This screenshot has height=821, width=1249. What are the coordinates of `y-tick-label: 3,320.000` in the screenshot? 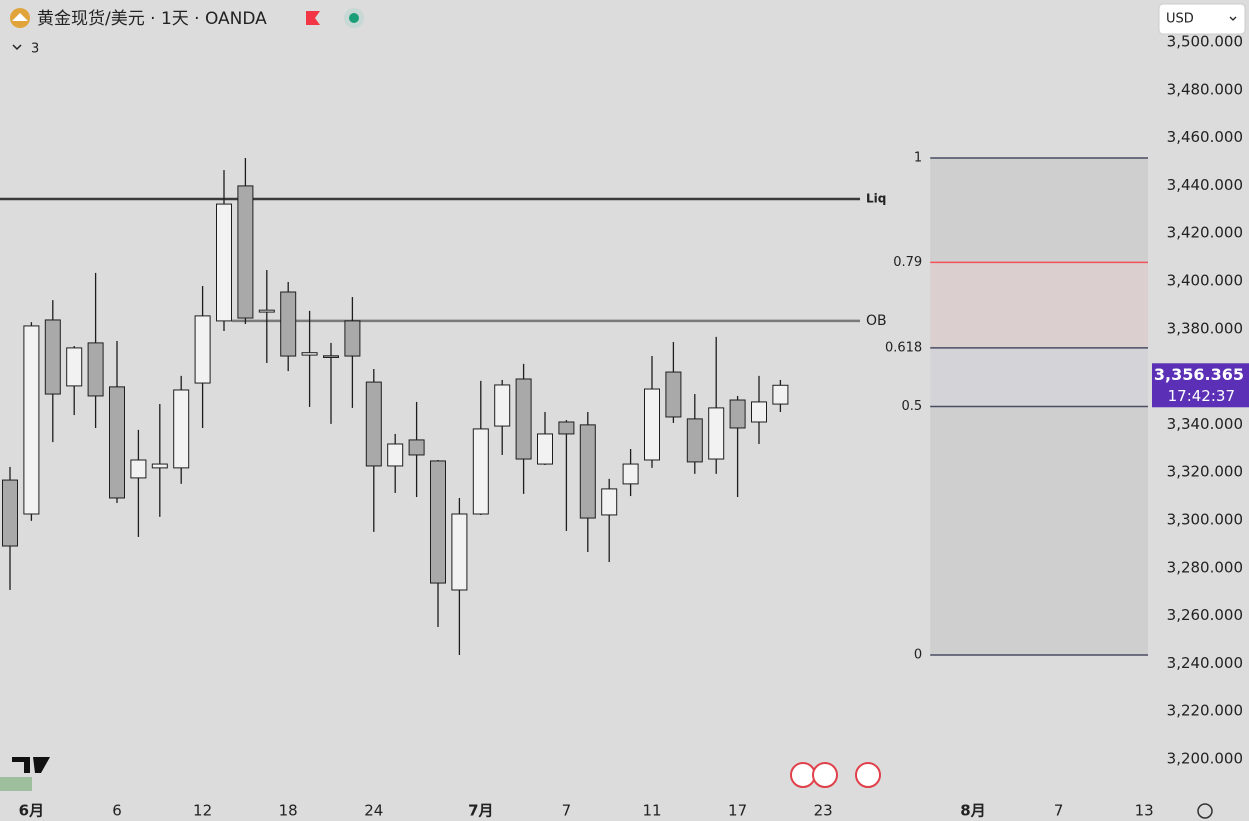 It's located at (1205, 472).